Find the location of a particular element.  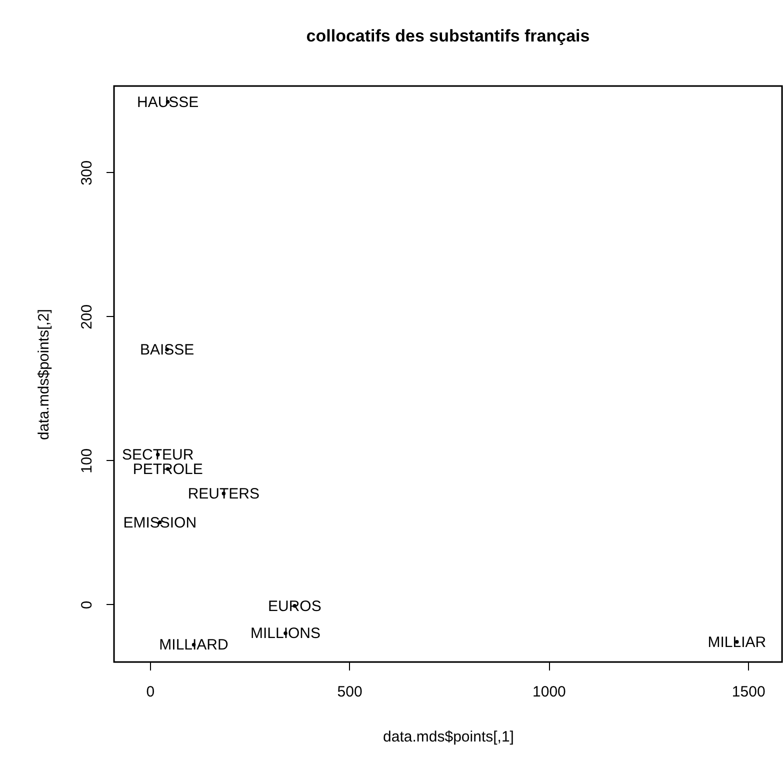

y-tick-label: 200 is located at coordinates (87, 317).